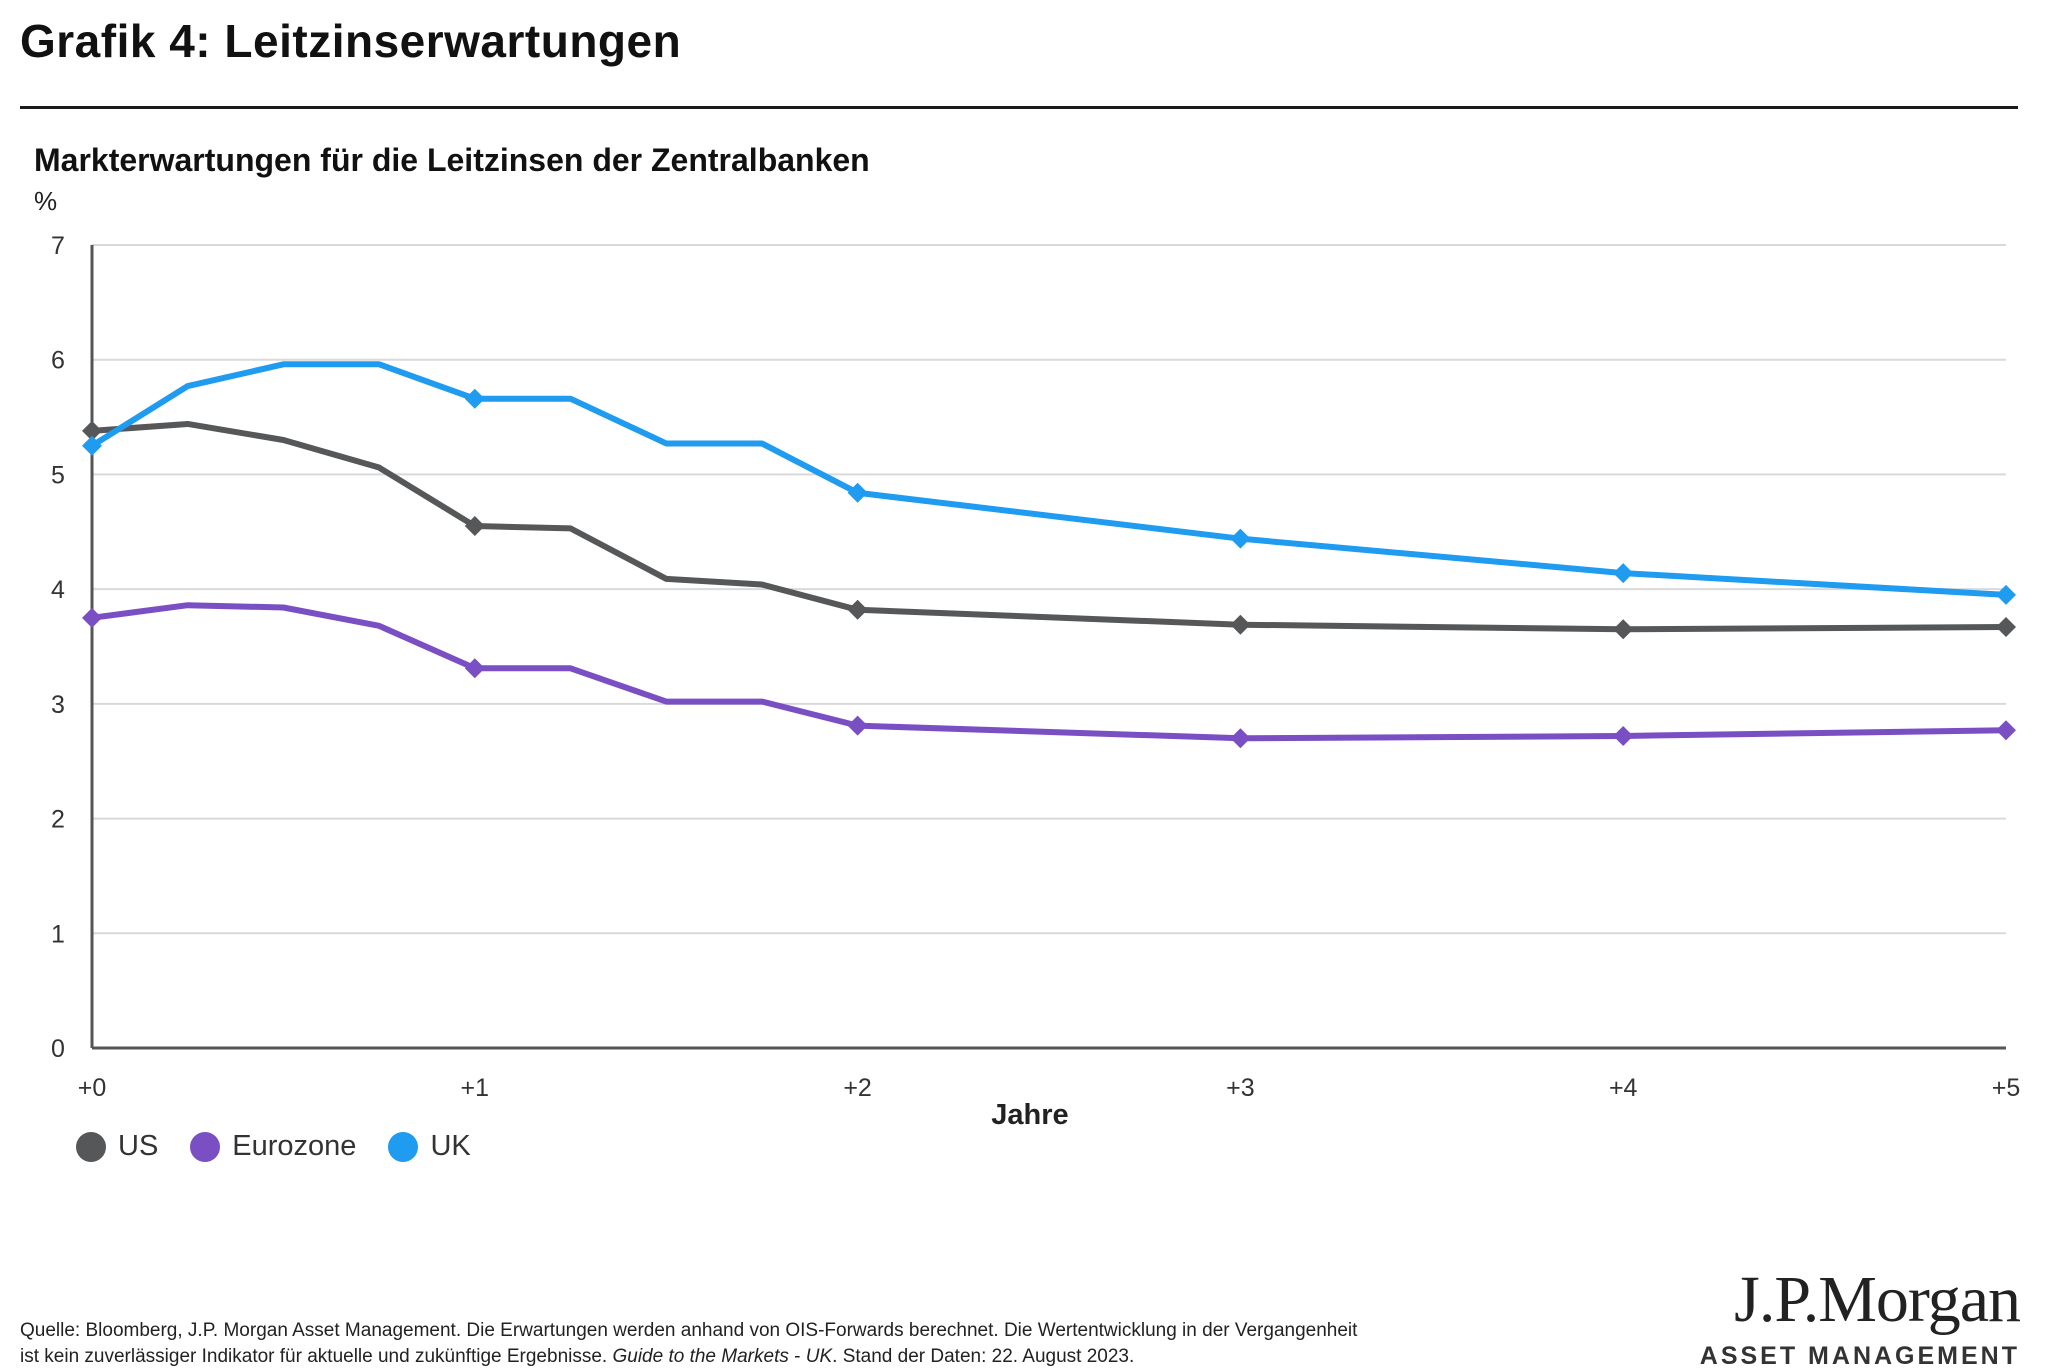 Image resolution: width=2048 pixels, height=1371 pixels. Describe the element at coordinates (857, 1088) in the screenshot. I see `x-tick-label: +2` at that location.